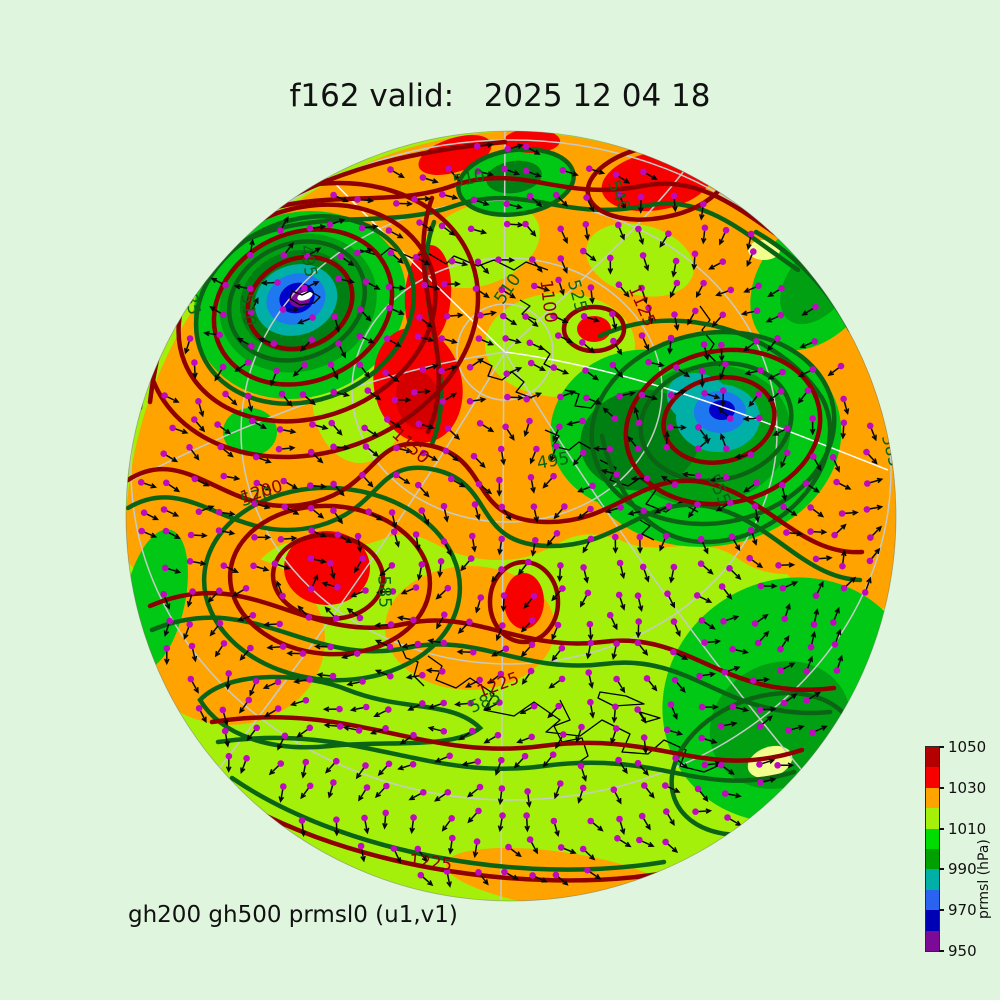 The image size is (1000, 1000). What do you see at coordinates (528, 310) in the screenshot?
I see `coastlines-shape` at bounding box center [528, 310].